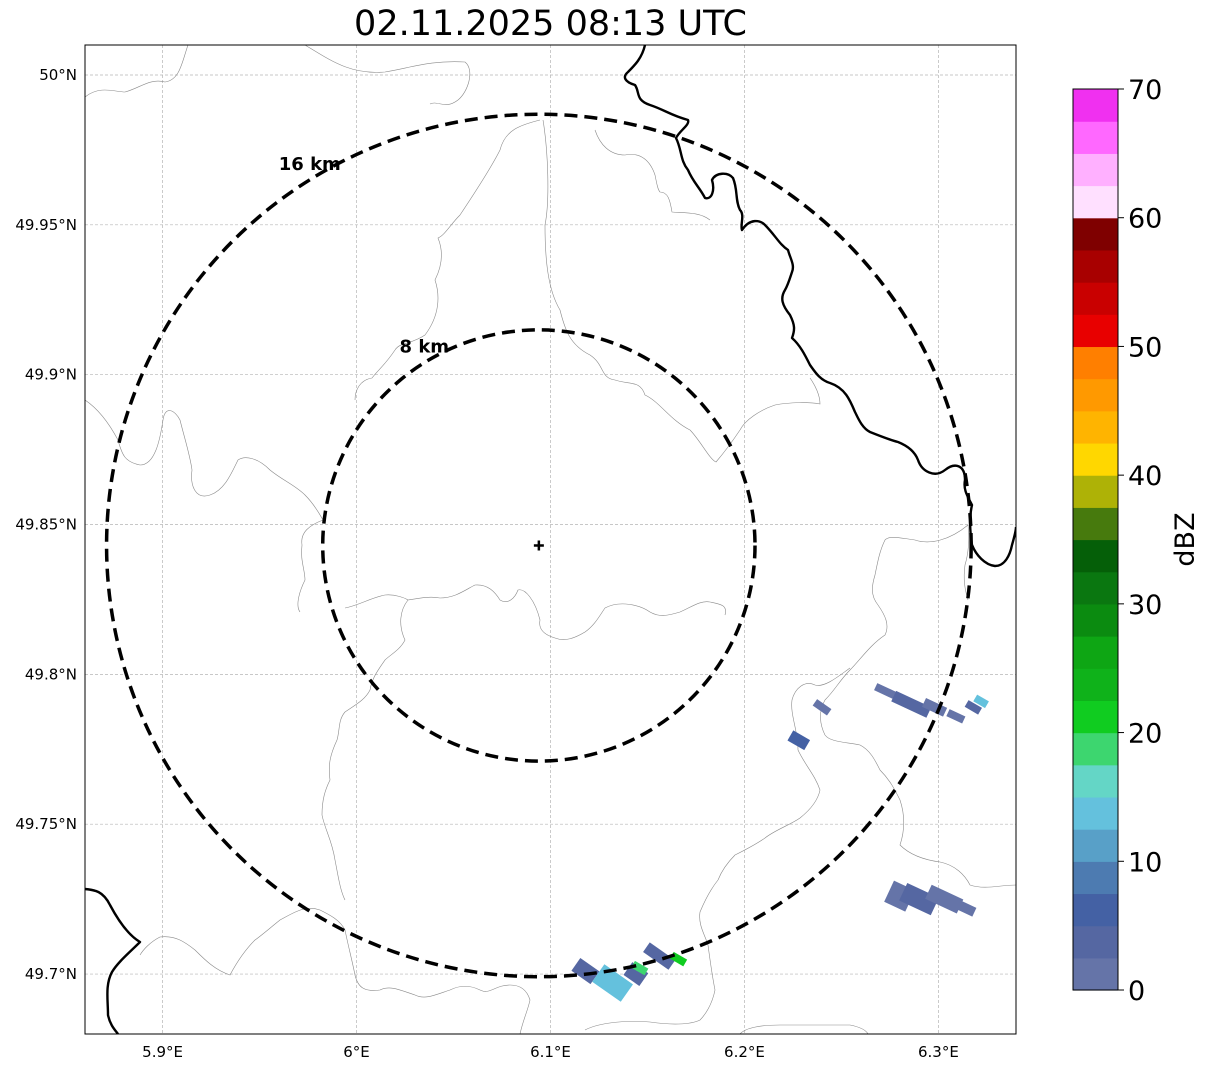  Describe the element at coordinates (1185, 539) in the screenshot. I see `colorbar-label: dBZ` at that location.